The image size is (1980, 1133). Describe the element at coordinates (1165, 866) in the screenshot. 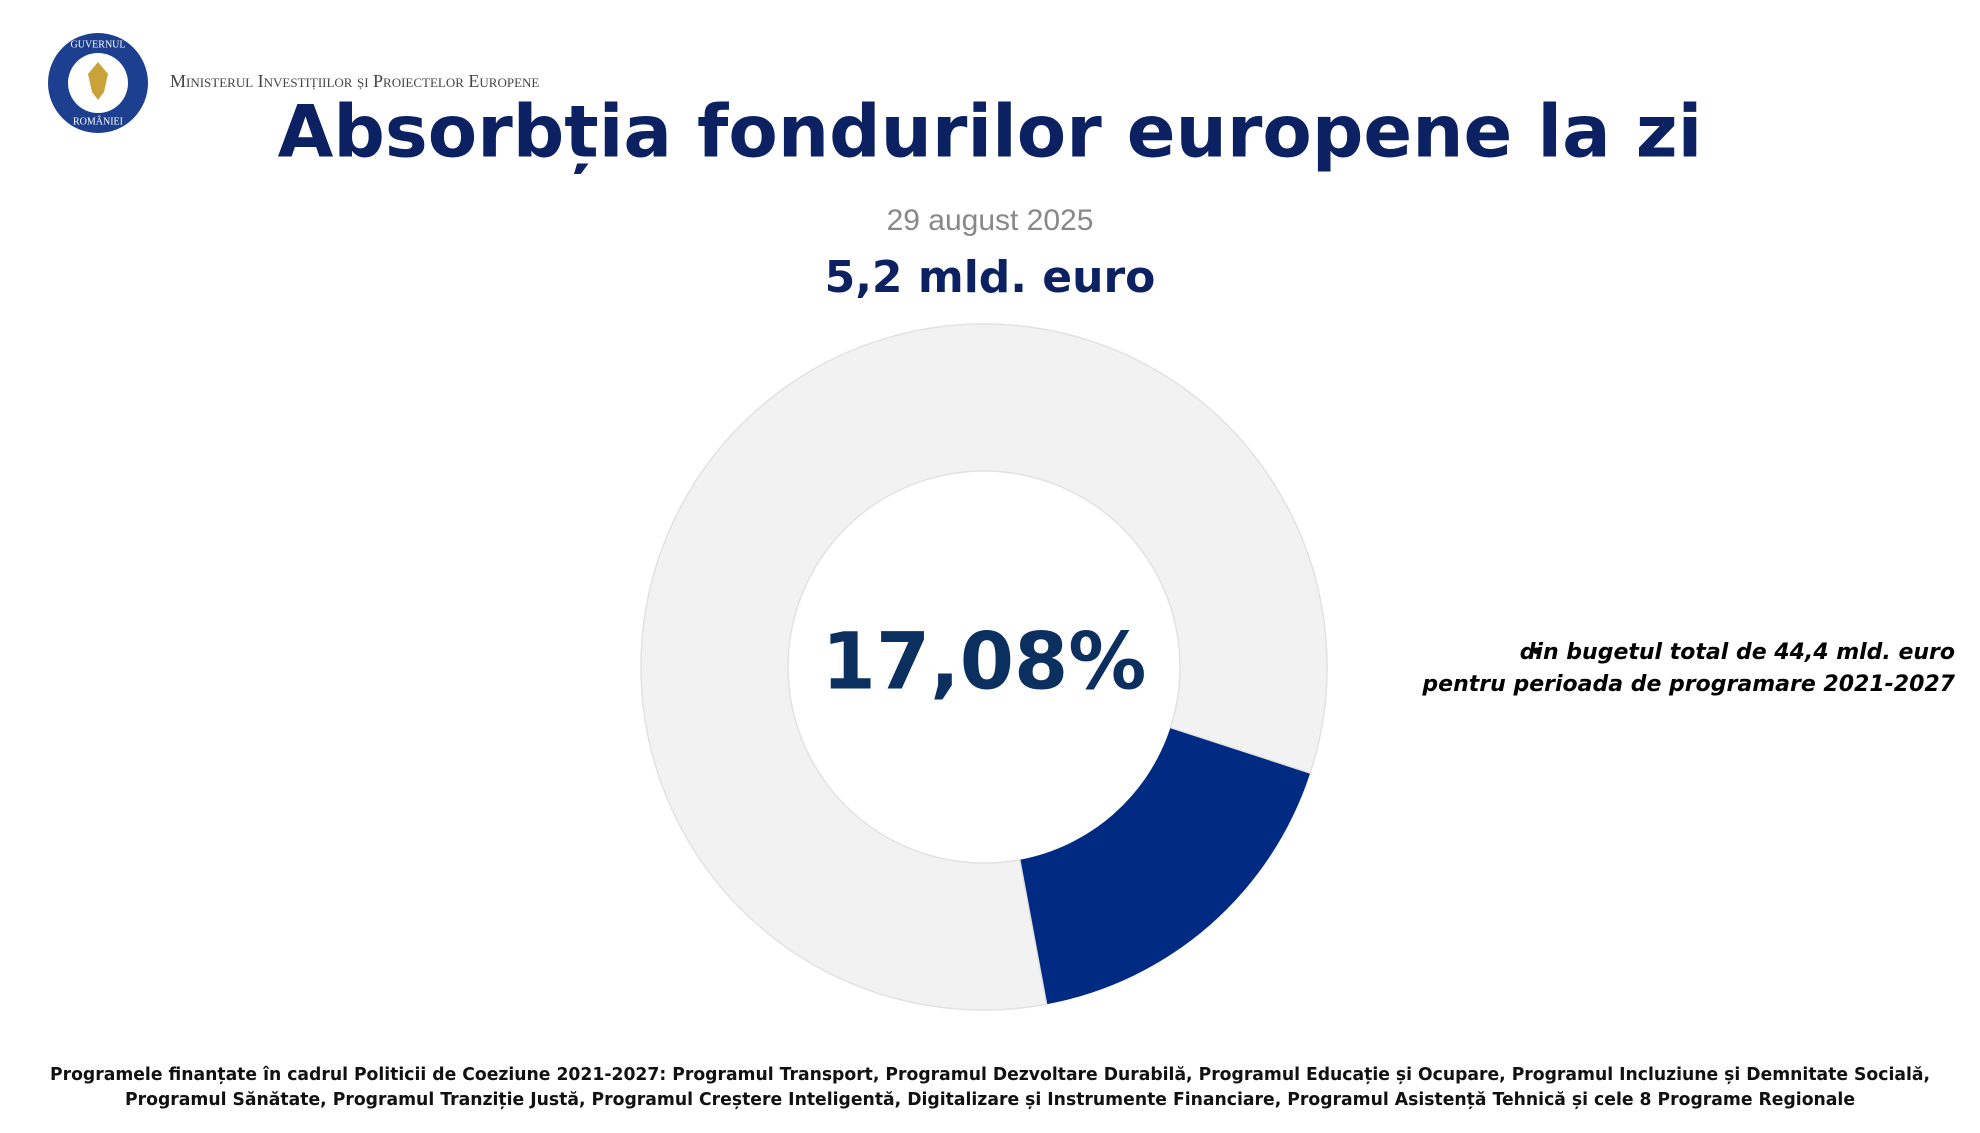

I see `donut-segment` at that location.